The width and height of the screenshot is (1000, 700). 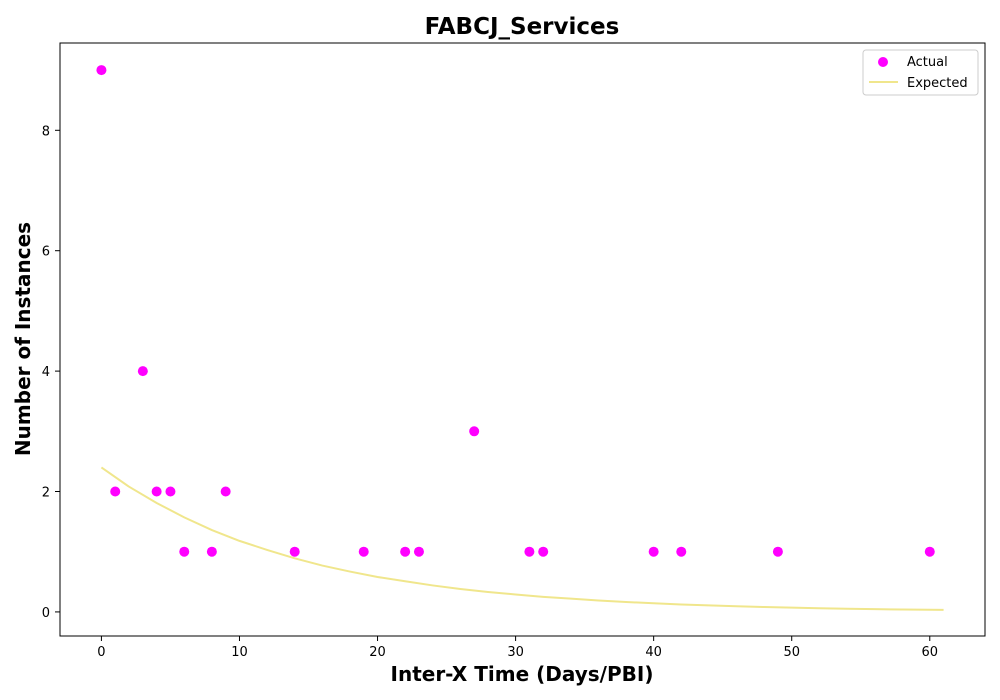 I want to click on legend-box, so click(x=920, y=72).